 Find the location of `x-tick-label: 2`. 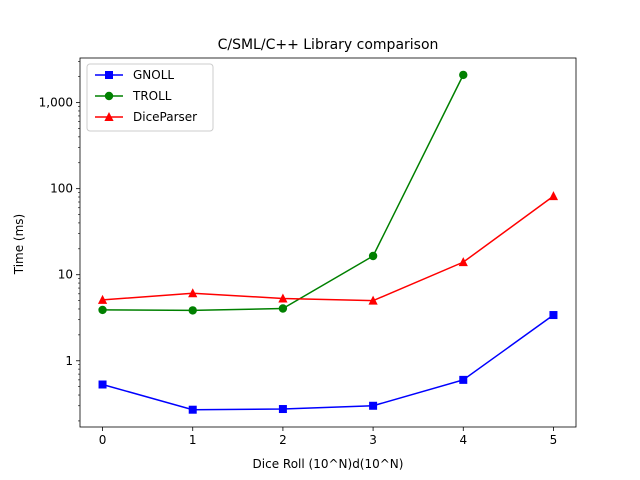

x-tick-label: 2 is located at coordinates (283, 440).